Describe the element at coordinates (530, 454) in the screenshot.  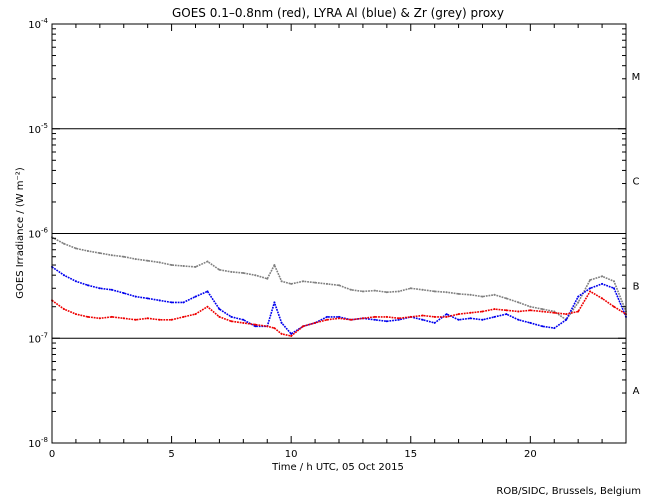
I see `x-tick-label: 20` at that location.